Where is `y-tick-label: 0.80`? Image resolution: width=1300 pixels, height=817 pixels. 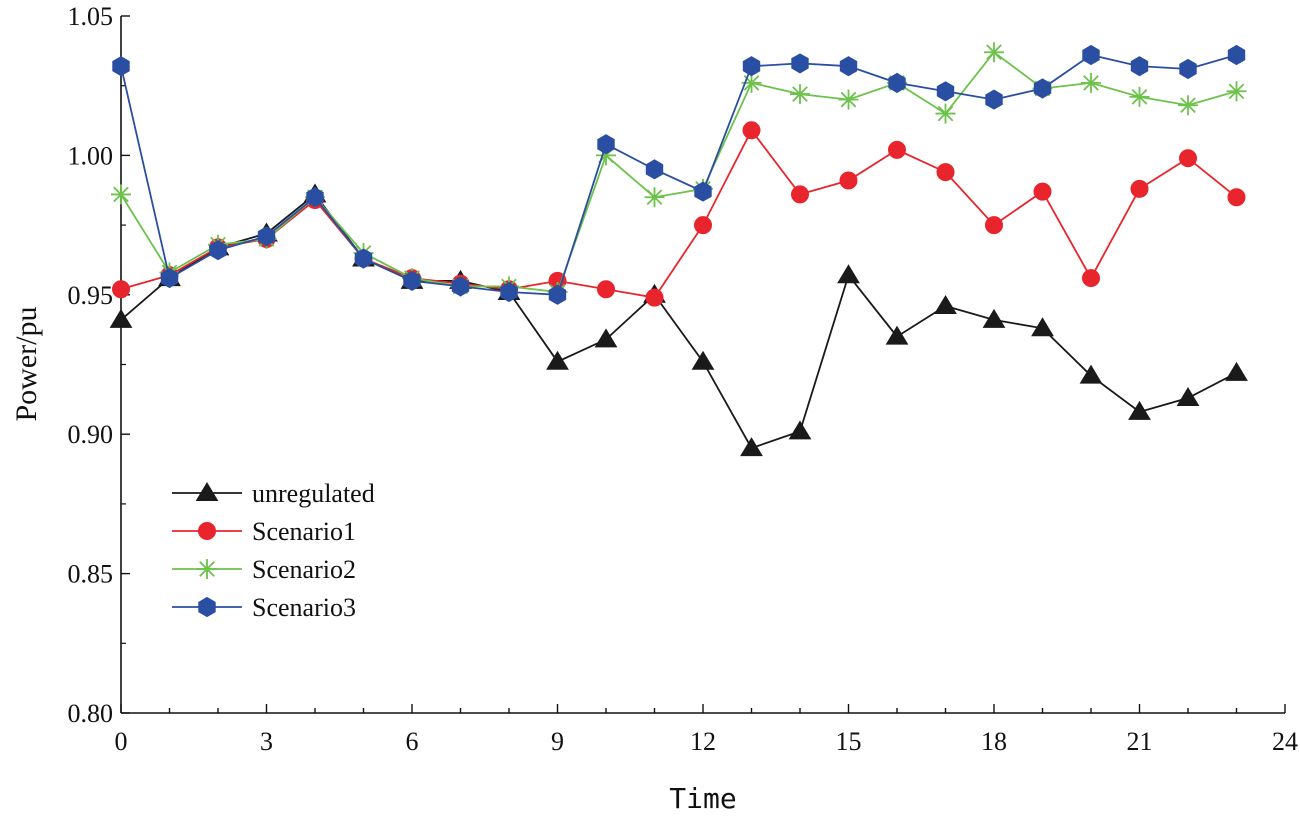 y-tick-label: 0.80 is located at coordinates (91, 713).